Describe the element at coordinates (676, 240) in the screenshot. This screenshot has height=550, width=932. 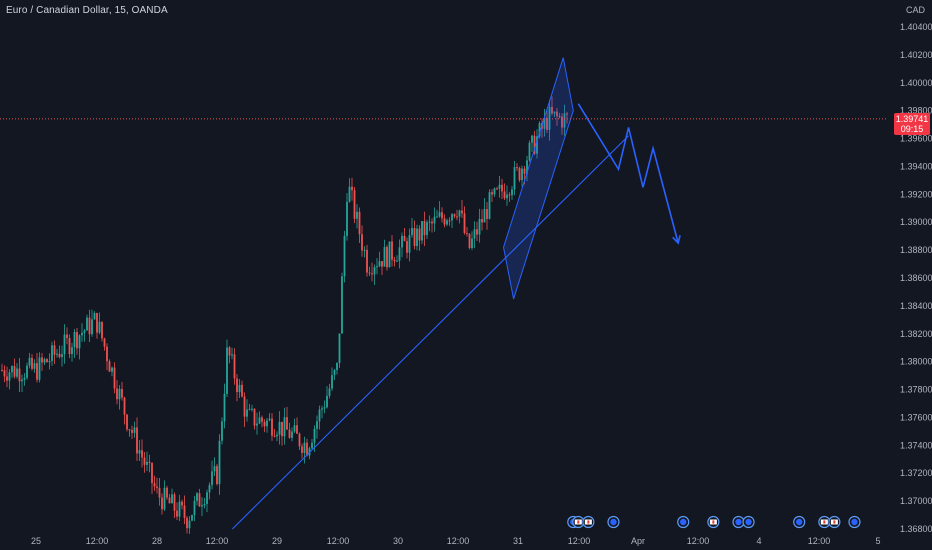
I see `projection-arrowhead` at that location.